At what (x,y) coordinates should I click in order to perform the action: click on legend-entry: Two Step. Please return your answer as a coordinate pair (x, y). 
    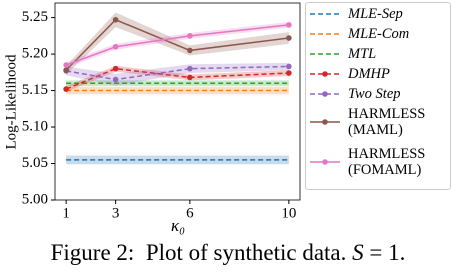
    Looking at the image, I should click on (378, 94).